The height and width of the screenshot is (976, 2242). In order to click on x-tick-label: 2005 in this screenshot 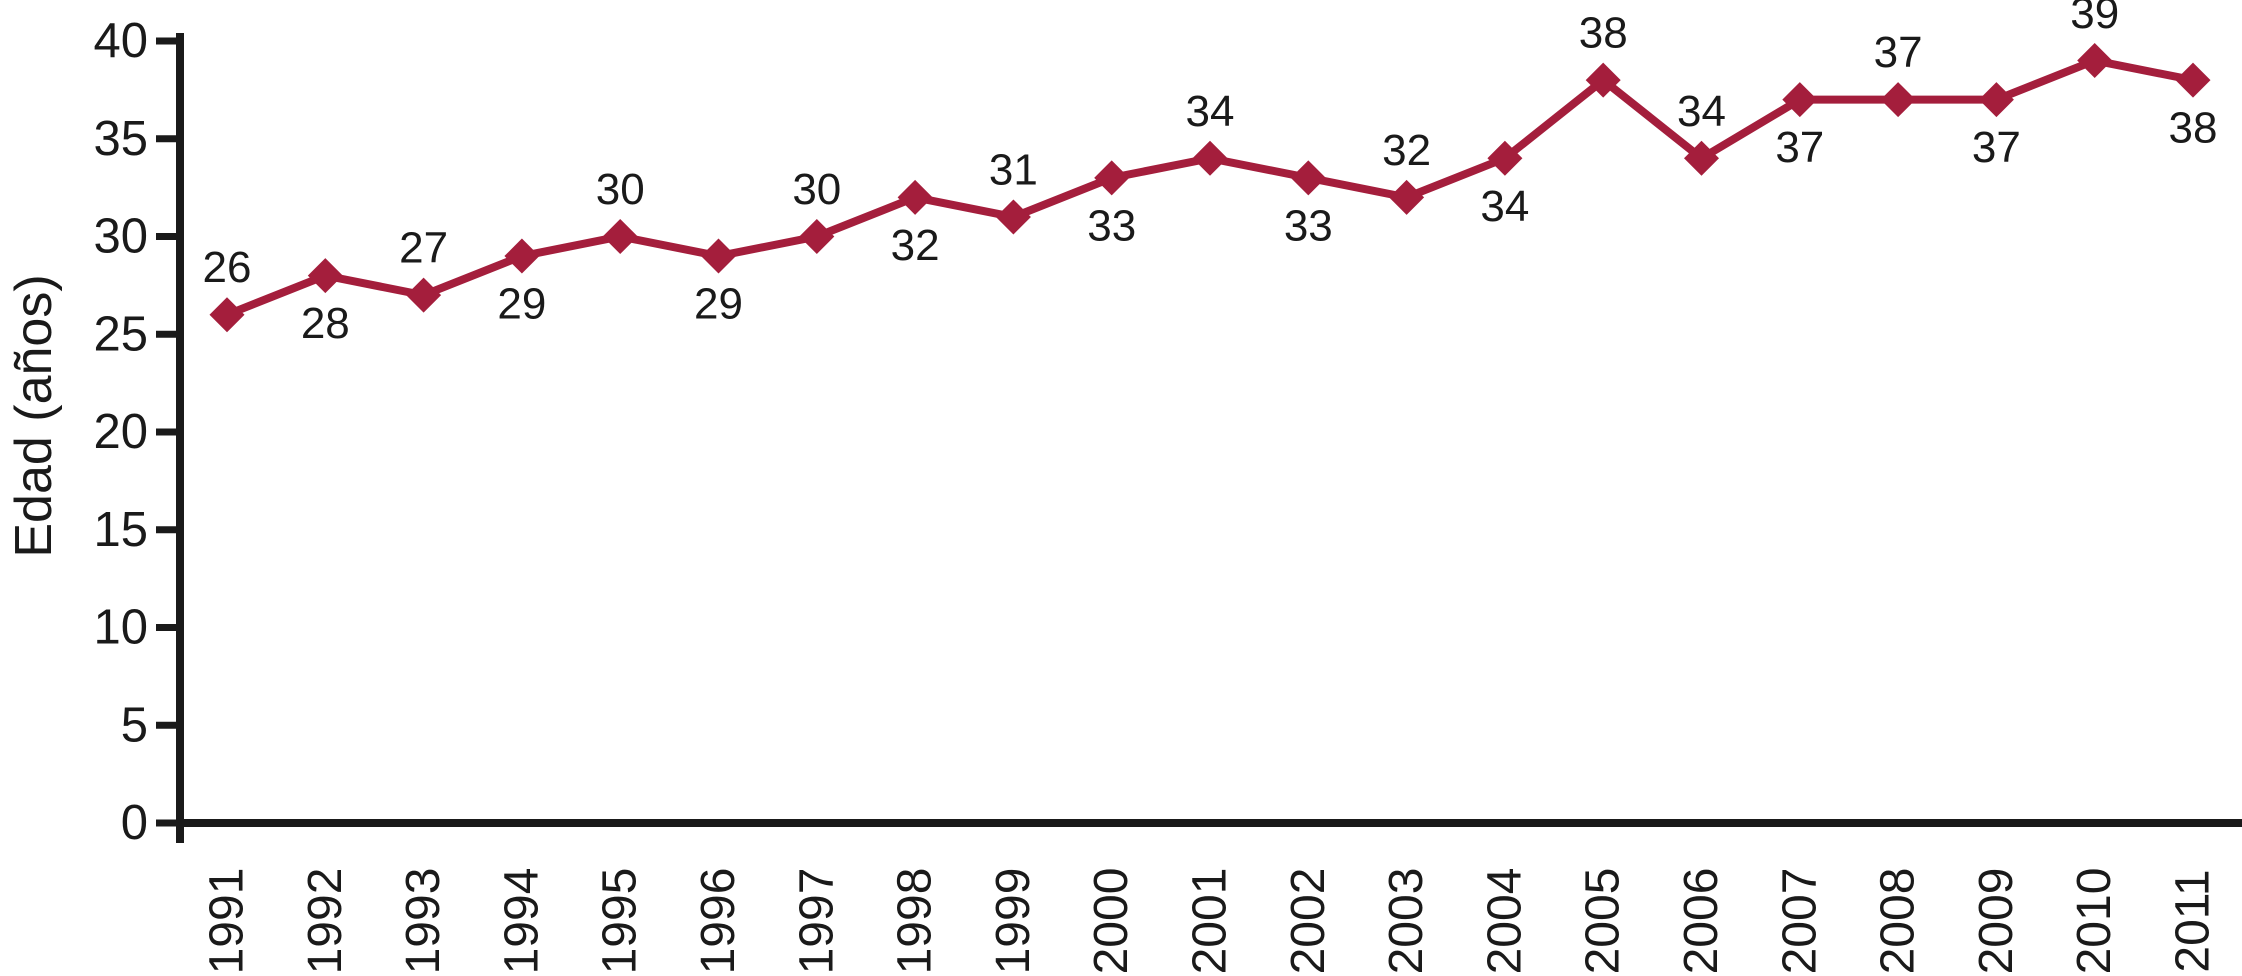, I will do `click(1603, 921)`.